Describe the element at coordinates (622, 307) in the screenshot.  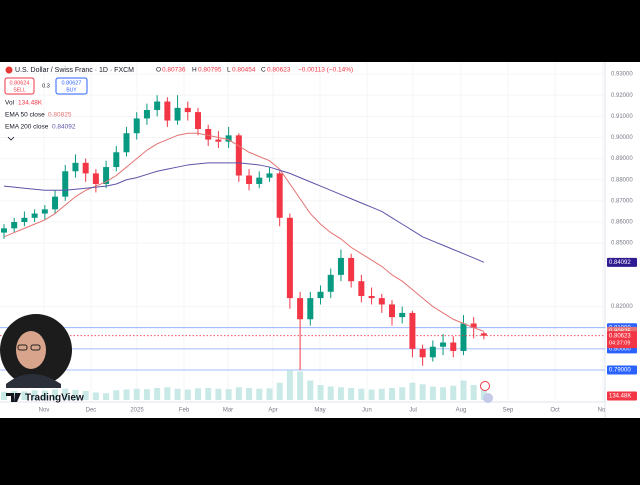
I see `y-tick-label: 0.82000` at that location.